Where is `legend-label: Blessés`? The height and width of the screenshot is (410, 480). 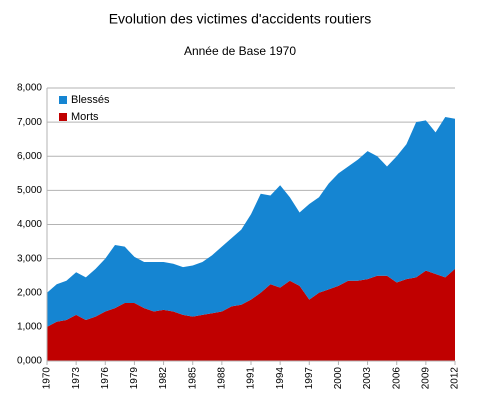
legend-label: Blessés is located at coordinates (90, 100).